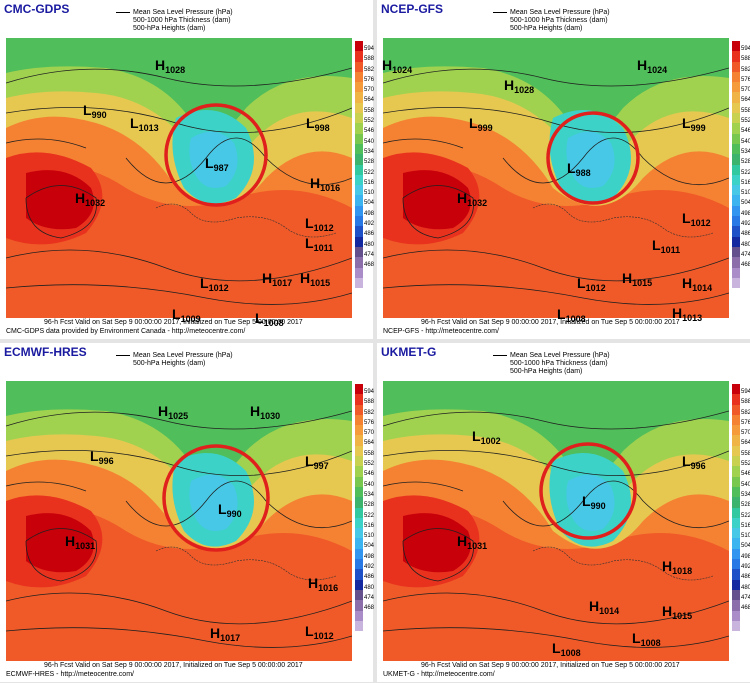  Describe the element at coordinates (745, 141) in the screenshot. I see `colorbar-label: 540` at that location.